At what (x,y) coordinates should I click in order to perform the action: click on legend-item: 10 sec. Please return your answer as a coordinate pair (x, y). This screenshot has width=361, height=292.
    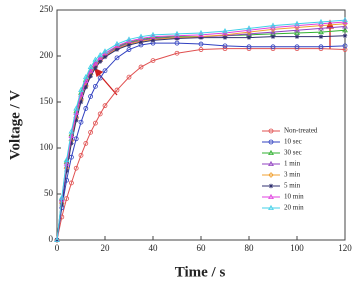
    Looking at the image, I should click on (282, 142).